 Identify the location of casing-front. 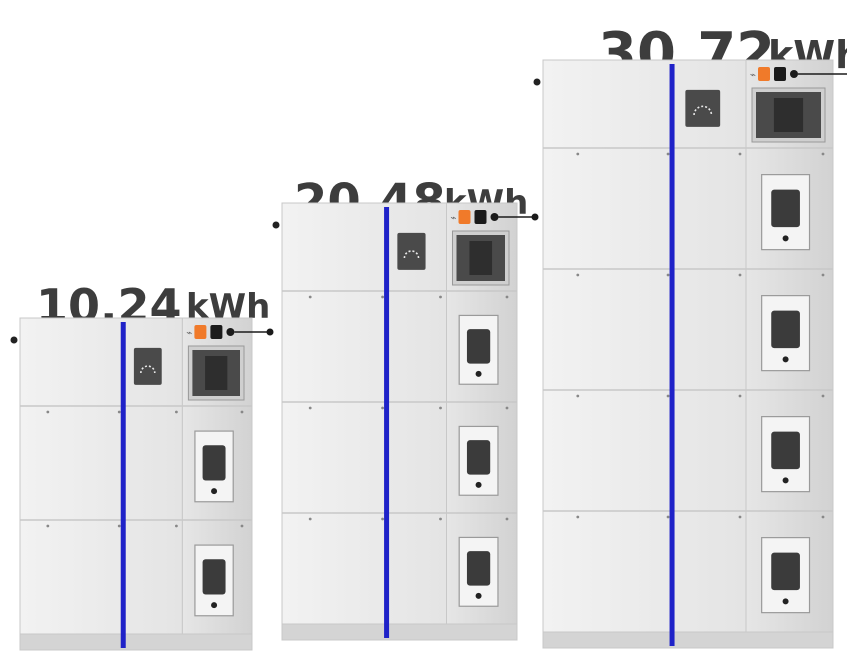
(364, 421).